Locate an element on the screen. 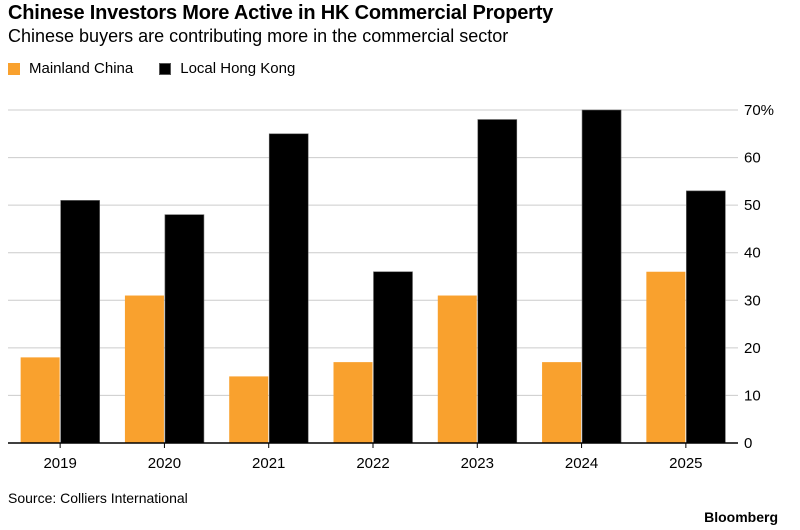 Image resolution: width=800 pixels, height=530 pixels. legend: Mainland China Local Hong Kong is located at coordinates (164, 68).